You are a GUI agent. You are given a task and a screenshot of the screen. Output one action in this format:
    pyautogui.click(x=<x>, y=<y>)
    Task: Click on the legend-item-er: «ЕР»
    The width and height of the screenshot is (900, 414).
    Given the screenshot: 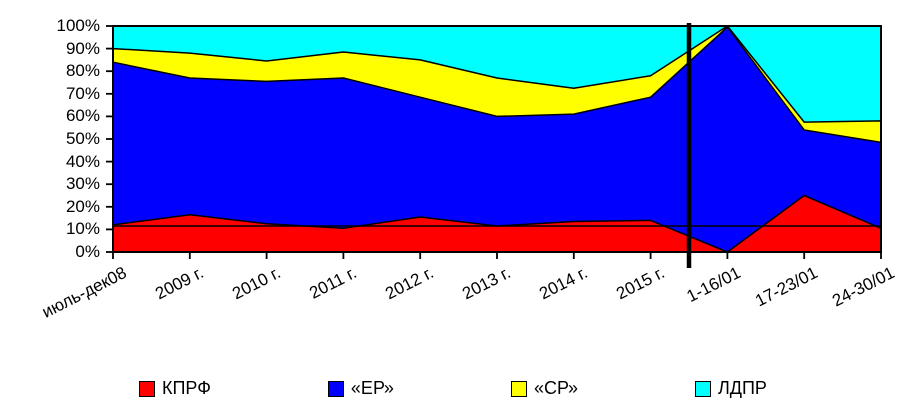 What is the action you would take?
    pyautogui.click(x=360, y=388)
    